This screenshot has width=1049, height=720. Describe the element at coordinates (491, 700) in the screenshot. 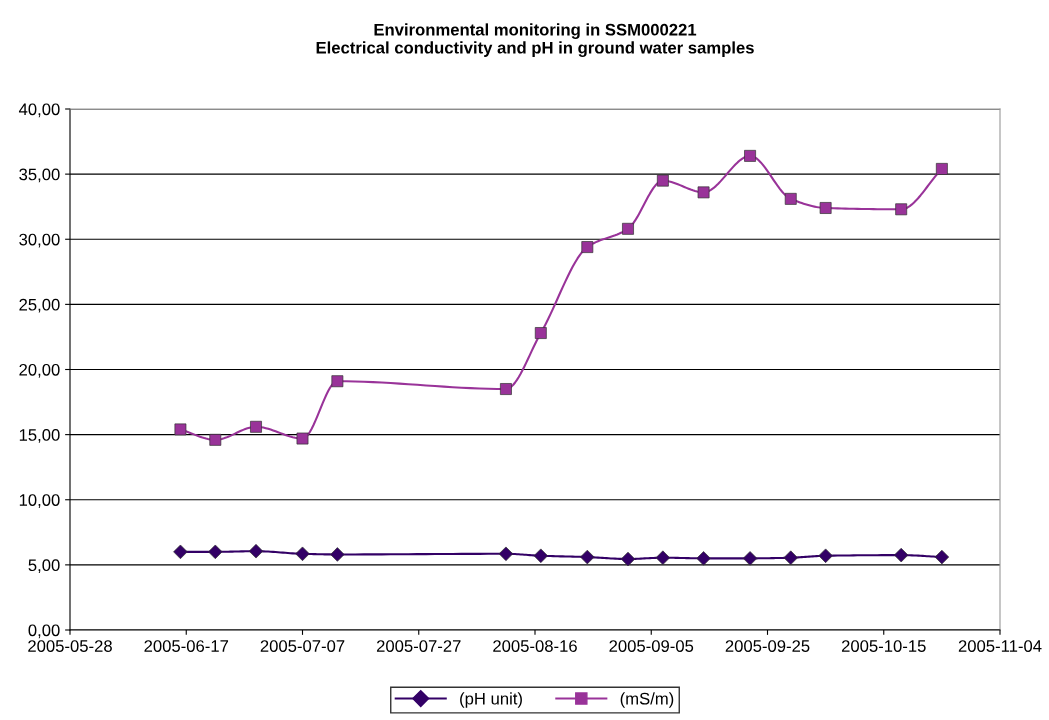

I see `legend-label: (pH unit)` at that location.